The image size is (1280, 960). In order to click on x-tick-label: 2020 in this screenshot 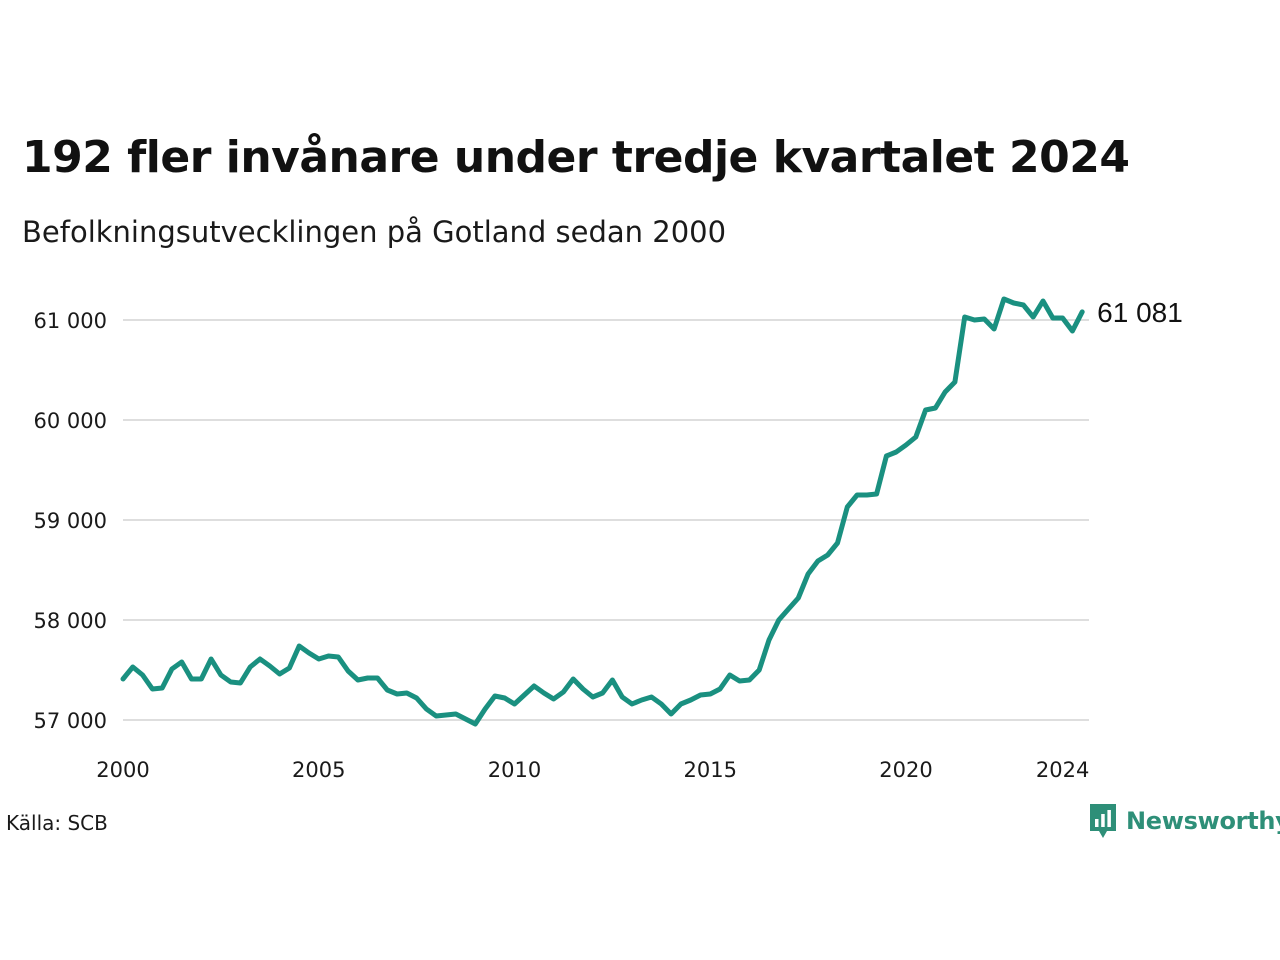, I will do `click(905, 770)`.